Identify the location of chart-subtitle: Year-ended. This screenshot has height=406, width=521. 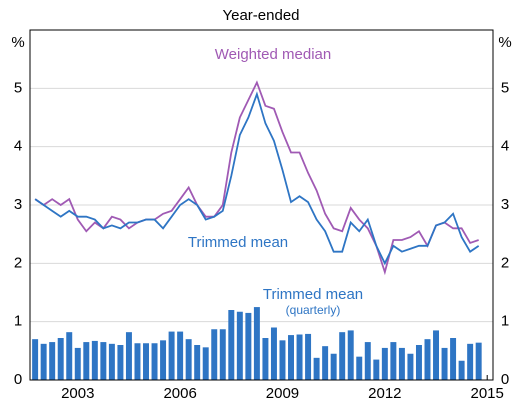
(260, 15).